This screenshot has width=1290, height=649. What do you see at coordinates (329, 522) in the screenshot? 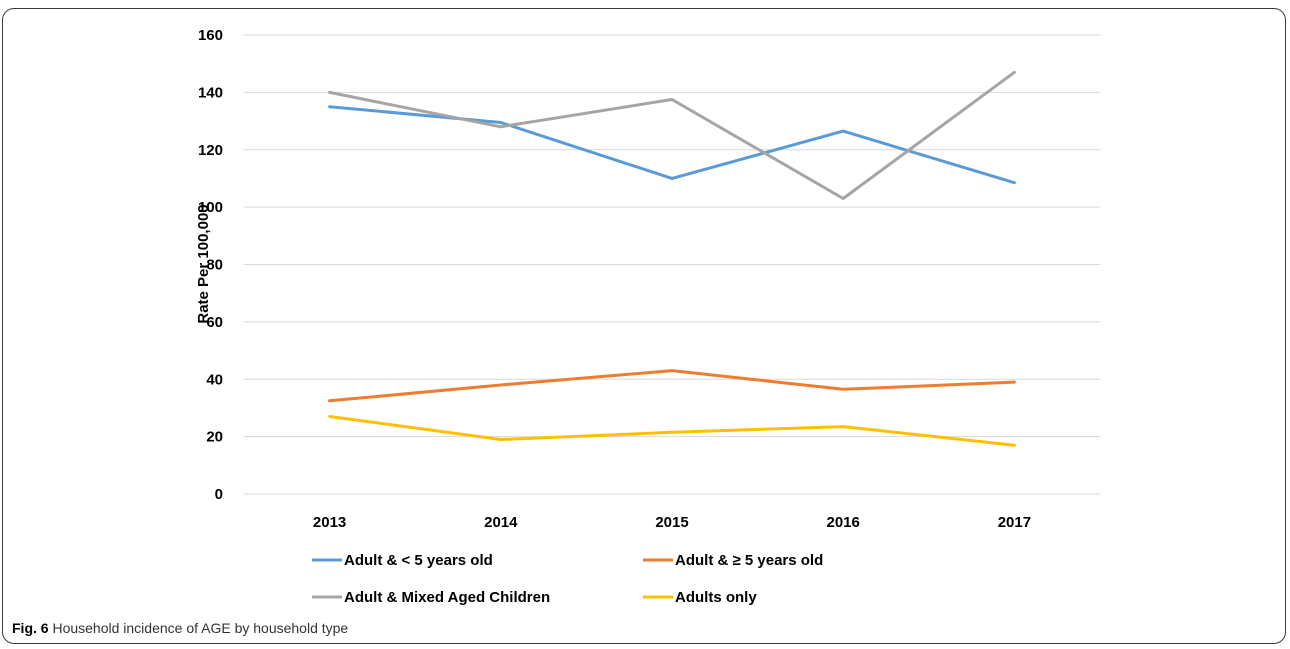
I see `x-tick-label: 2013` at bounding box center [329, 522].